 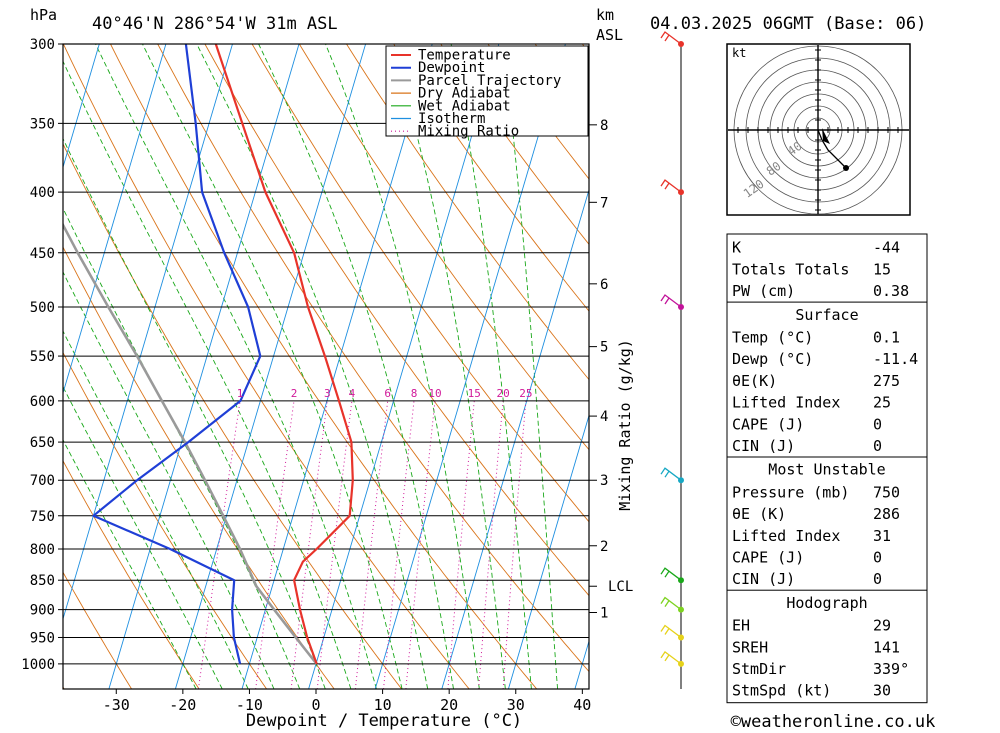 I want to click on index-label: PW (cm), so click(x=763, y=291).